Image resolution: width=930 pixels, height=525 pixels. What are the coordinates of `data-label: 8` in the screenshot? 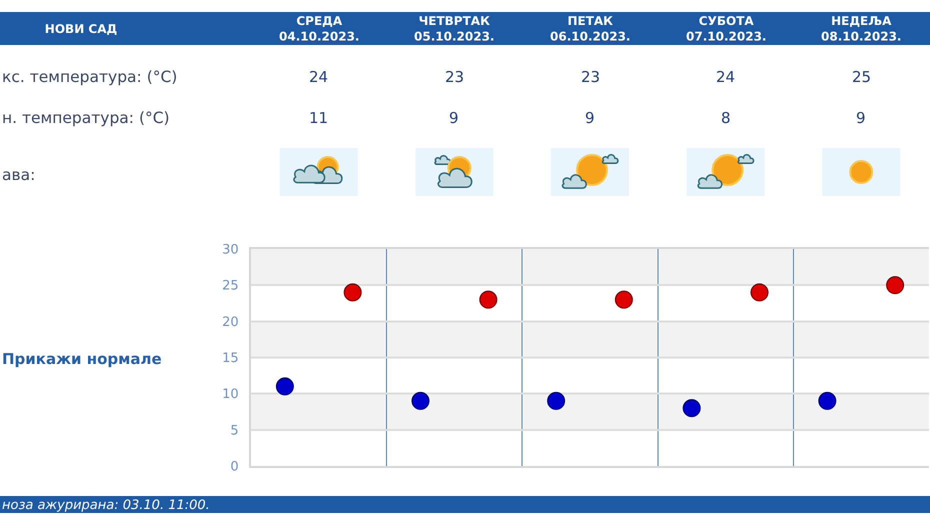 It's located at (726, 118).